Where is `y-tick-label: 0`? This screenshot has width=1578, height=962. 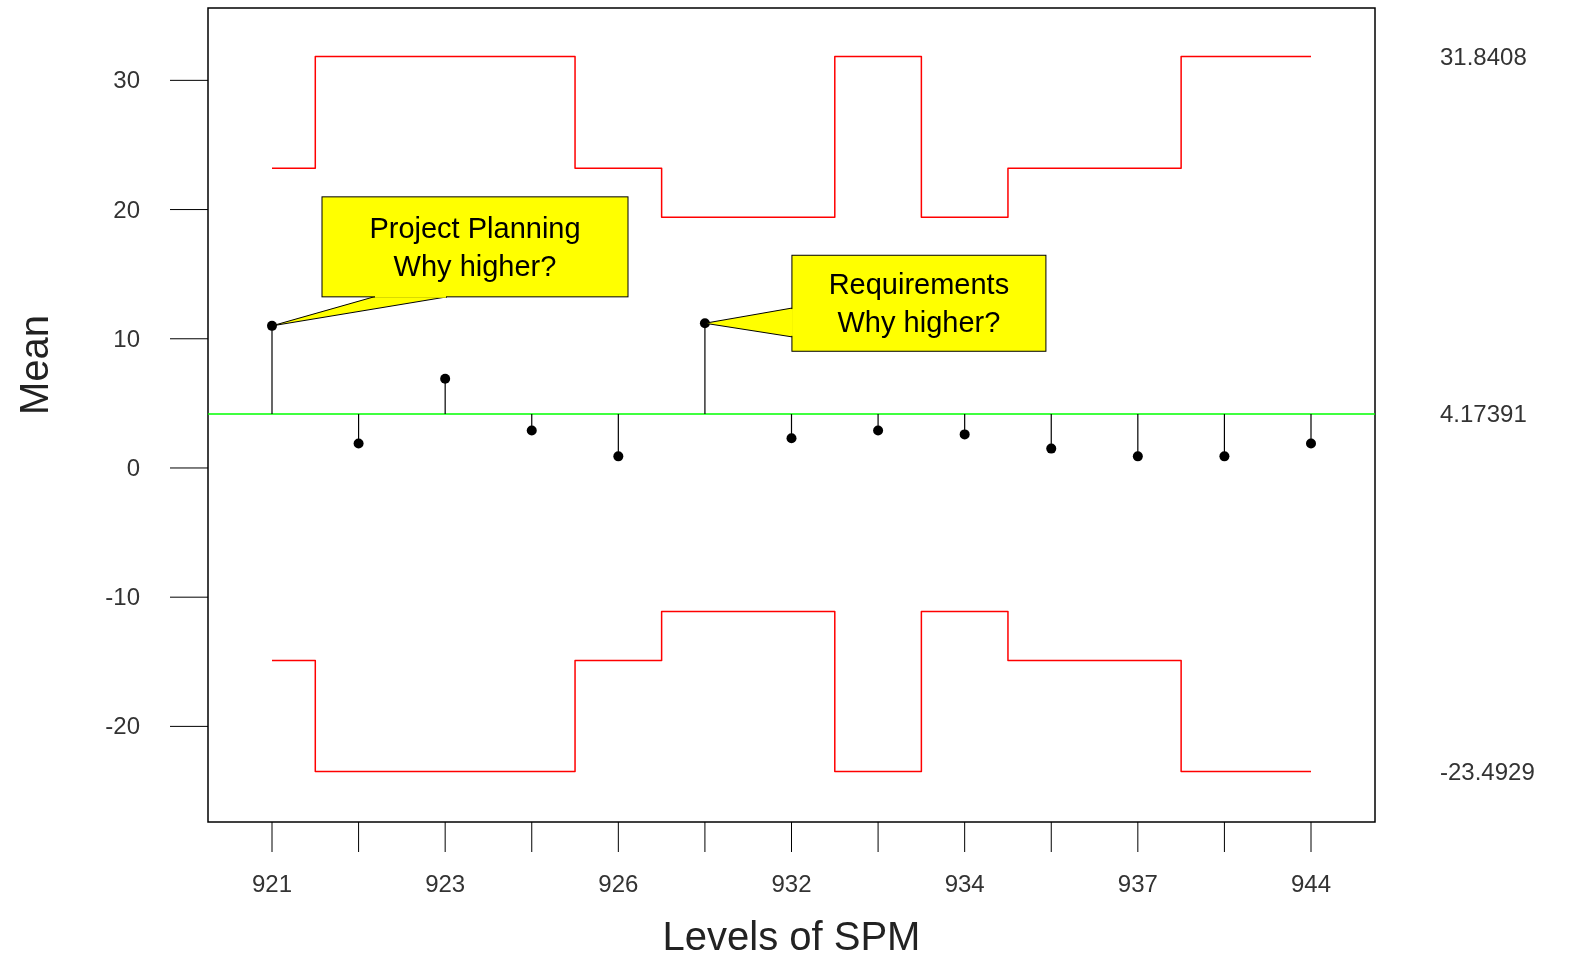 y-tick-label: 0 is located at coordinates (133, 467).